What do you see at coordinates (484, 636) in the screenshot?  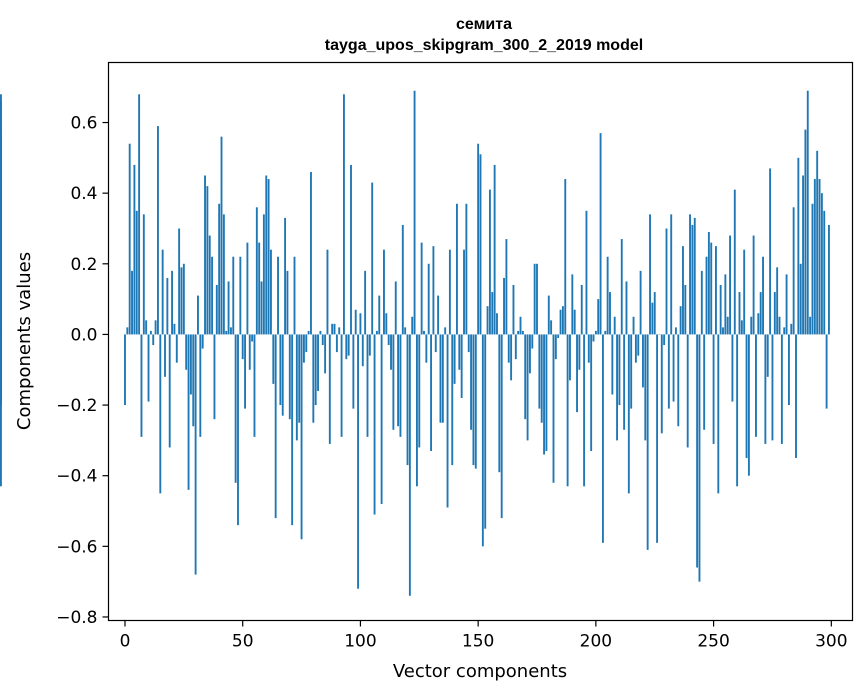 I see `x-axis-ticks: 0 50 100 150 200 250 300` at bounding box center [484, 636].